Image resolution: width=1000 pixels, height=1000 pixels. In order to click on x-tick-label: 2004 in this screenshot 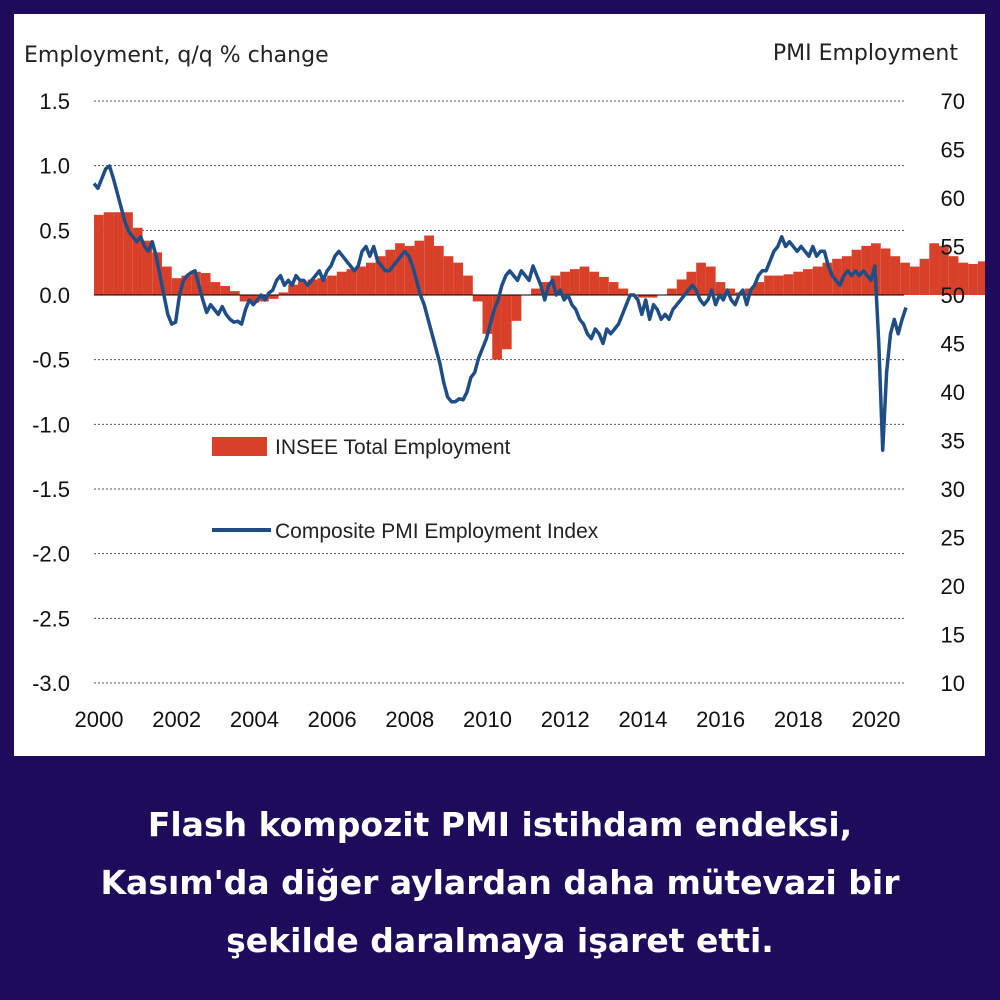, I will do `click(254, 719)`.